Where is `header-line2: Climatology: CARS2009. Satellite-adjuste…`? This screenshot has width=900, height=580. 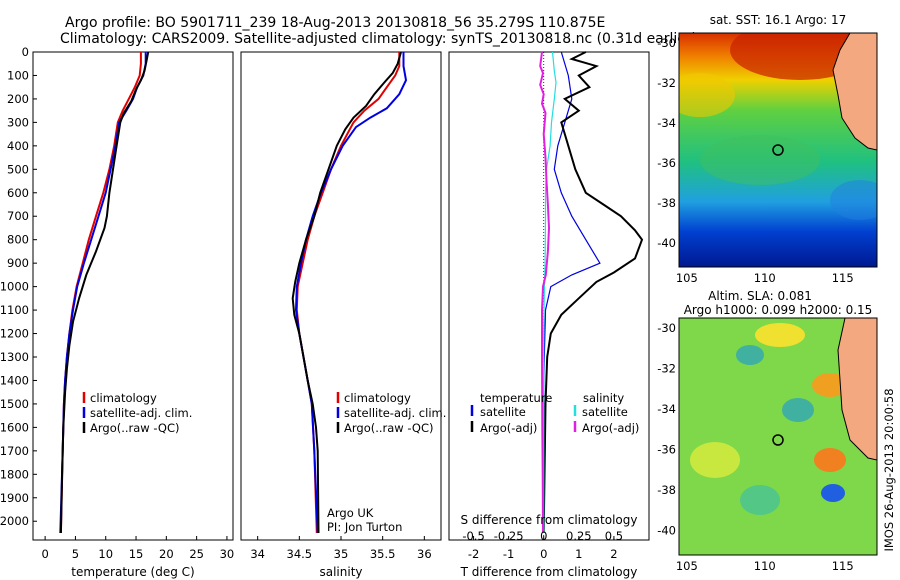 header-line2: Climatology: CARS2009. Satellite-adjuste… is located at coordinates (378, 39).